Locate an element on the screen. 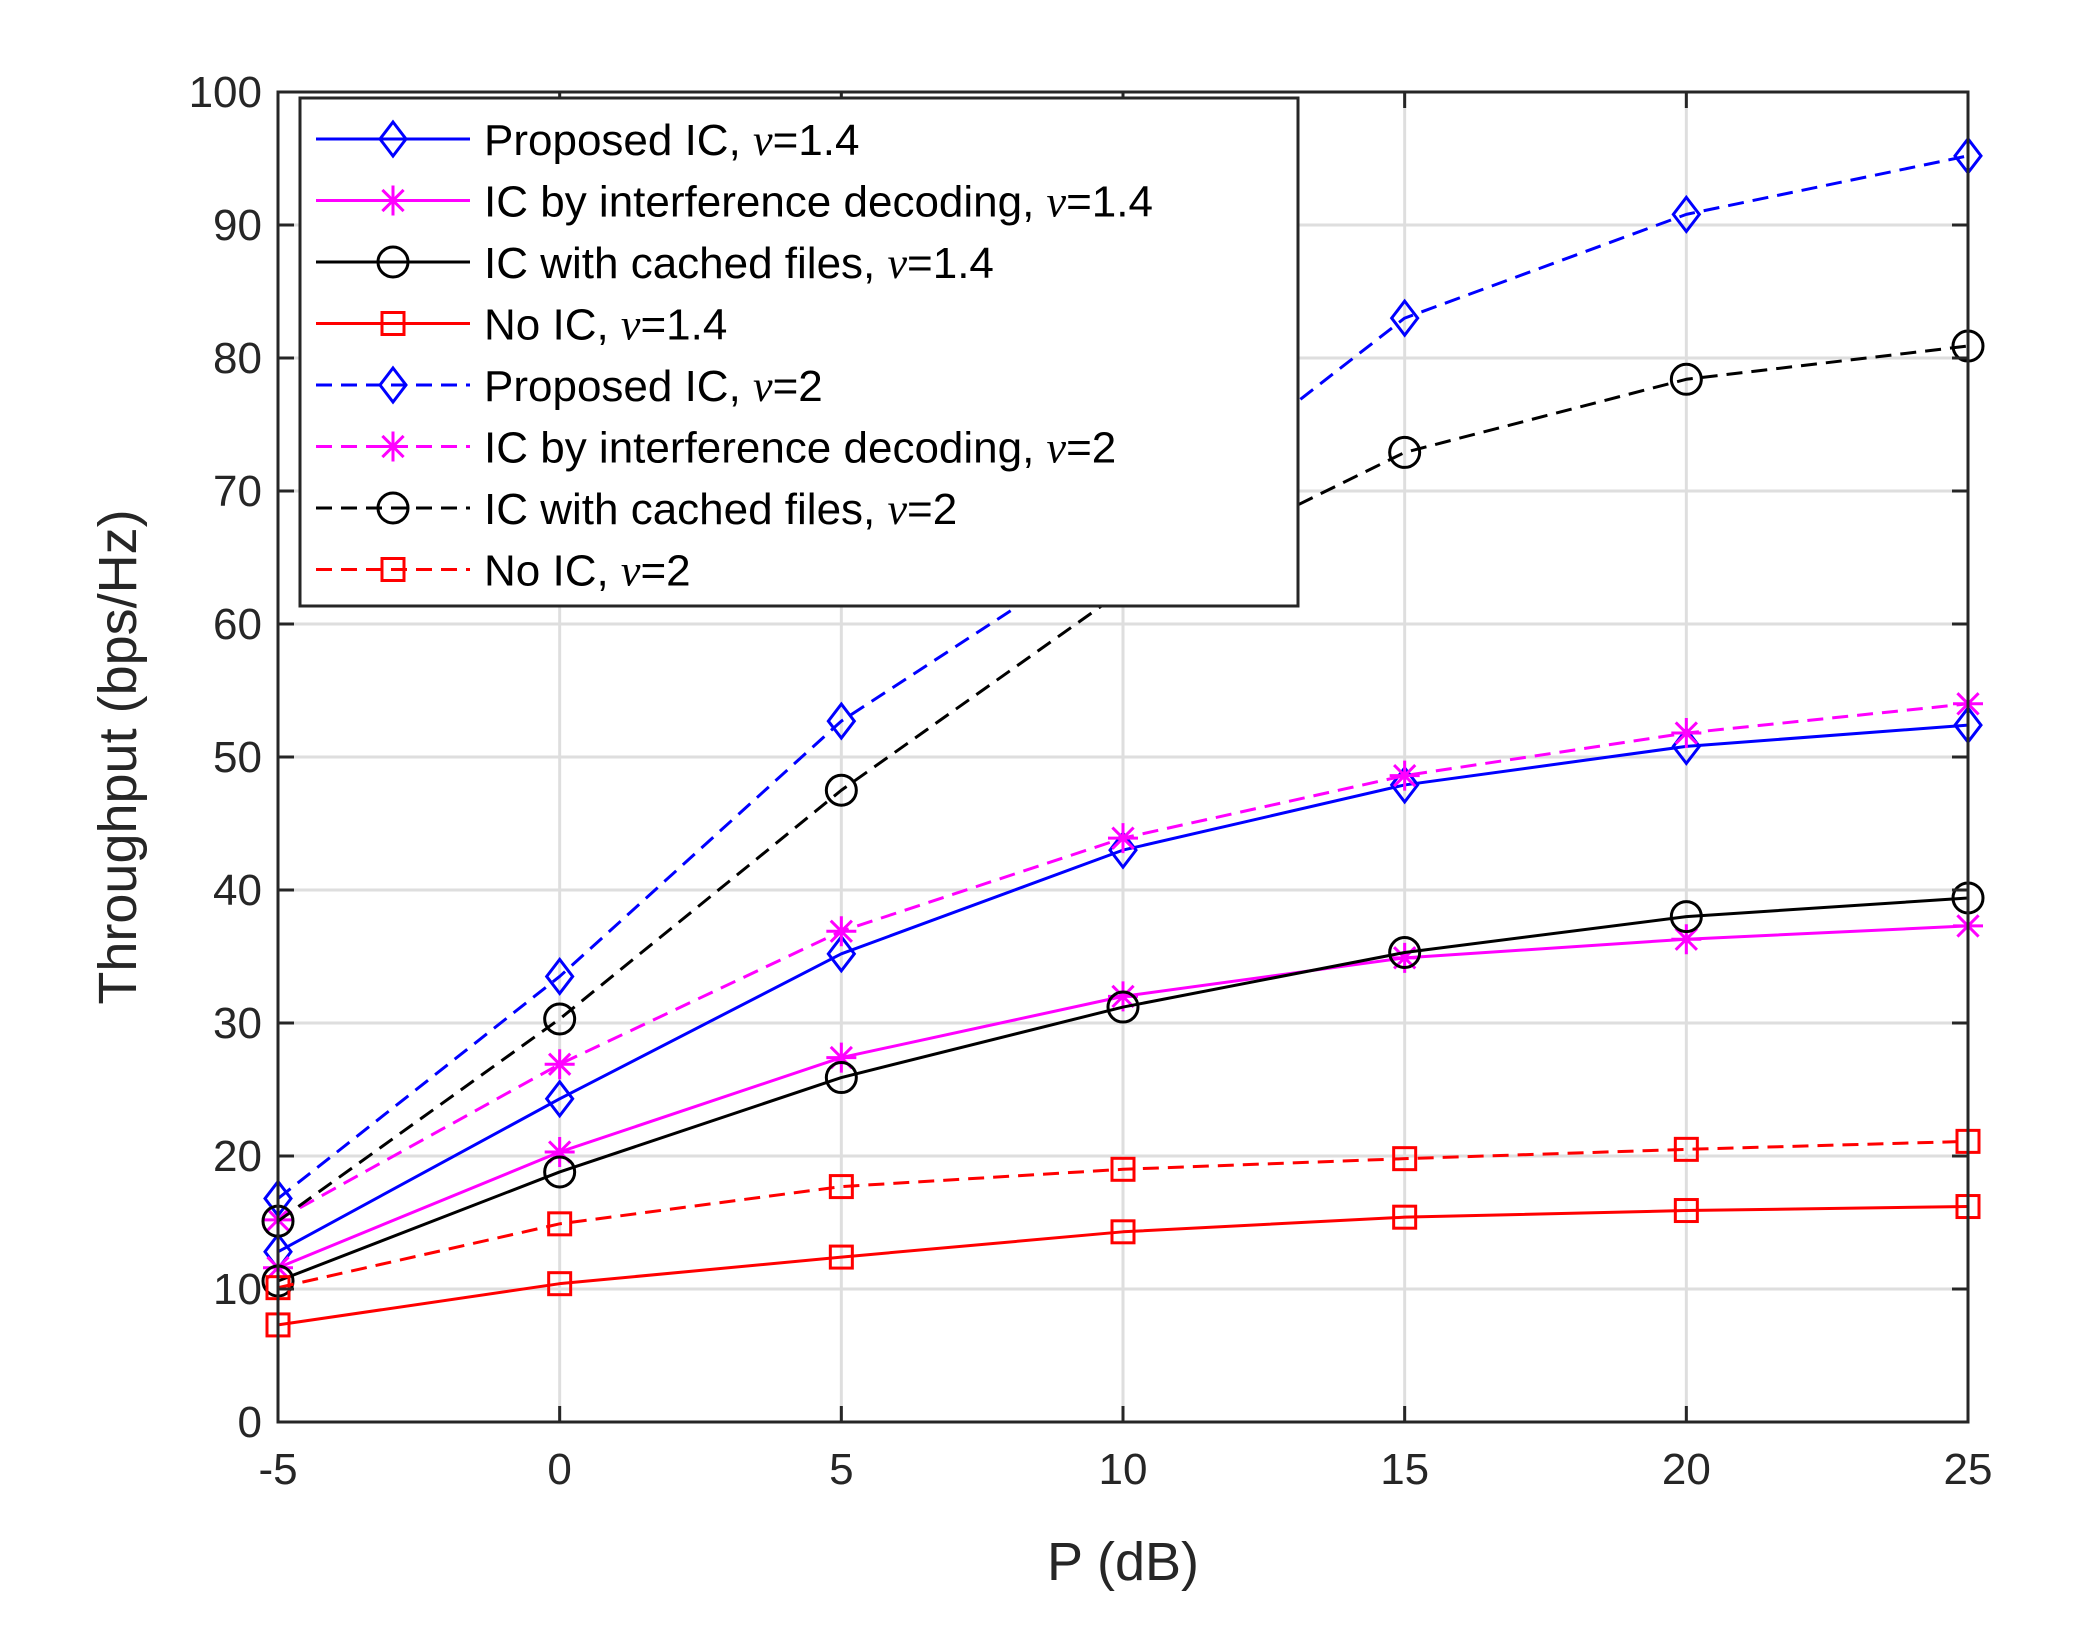 The width and height of the screenshot is (2082, 1632). x-tick-label: 25 is located at coordinates (1968, 1469).